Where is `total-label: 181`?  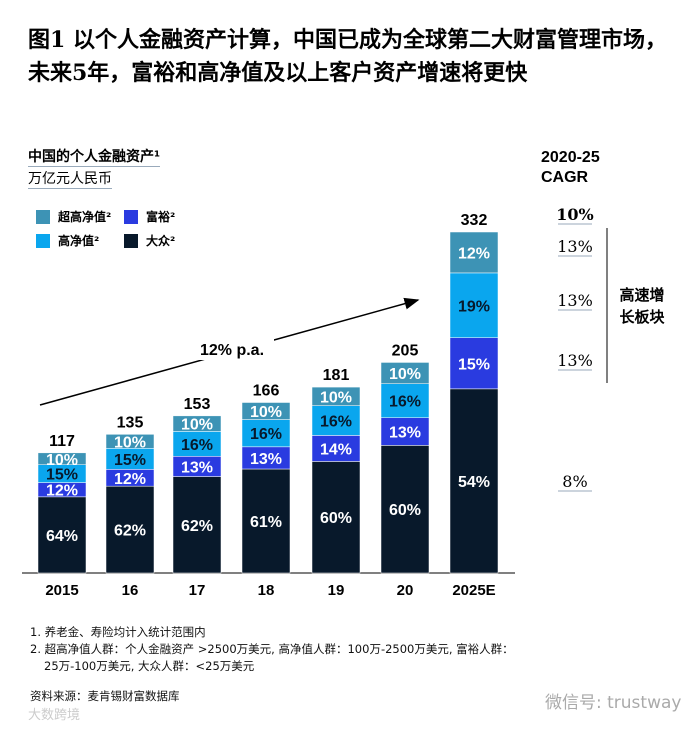 total-label: 181 is located at coordinates (336, 375).